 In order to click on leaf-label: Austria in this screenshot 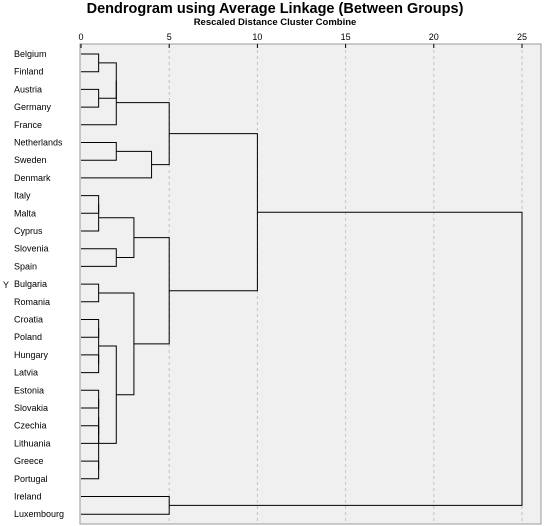, I will do `click(28, 89)`.